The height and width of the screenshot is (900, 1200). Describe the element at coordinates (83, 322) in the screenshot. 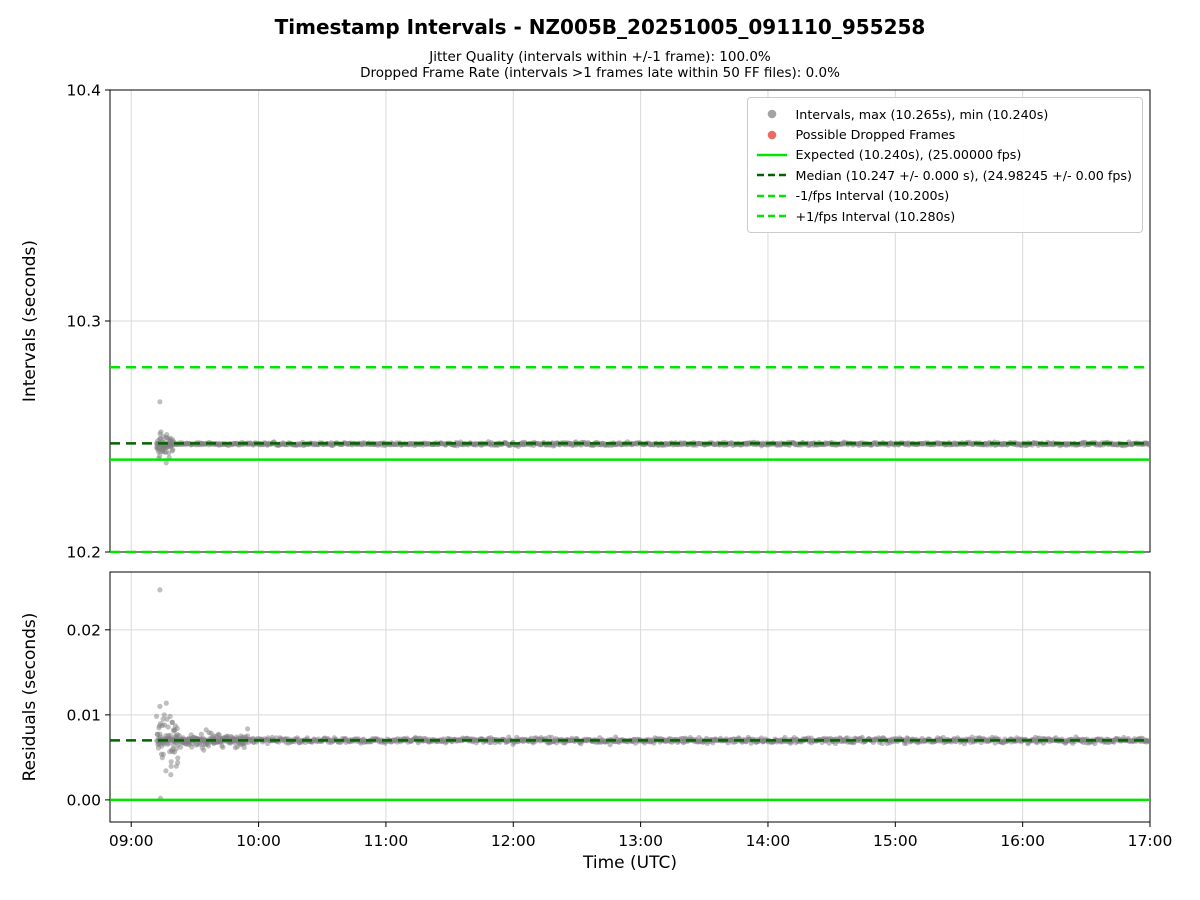

I see `y-tick-label: 10.3` at that location.